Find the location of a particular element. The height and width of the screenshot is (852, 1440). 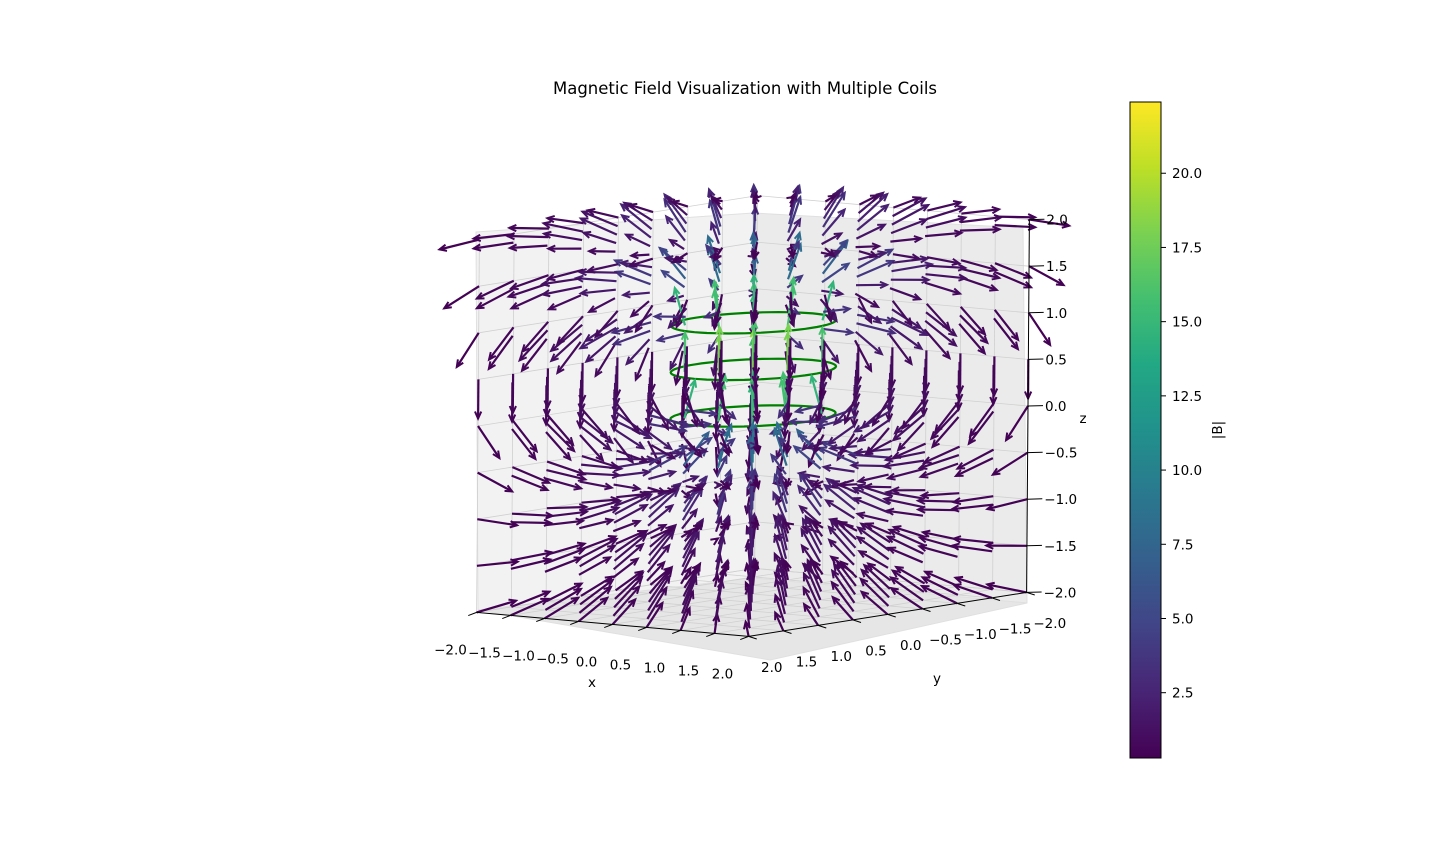

z-tick-label: 1.0 is located at coordinates (1056, 314).